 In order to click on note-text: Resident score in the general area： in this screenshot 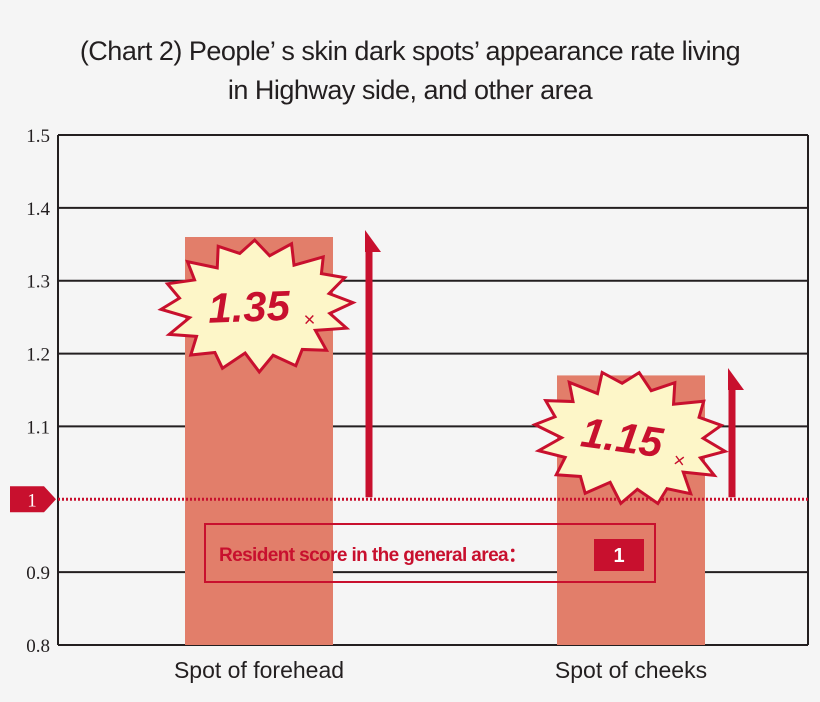, I will do `click(372, 555)`.